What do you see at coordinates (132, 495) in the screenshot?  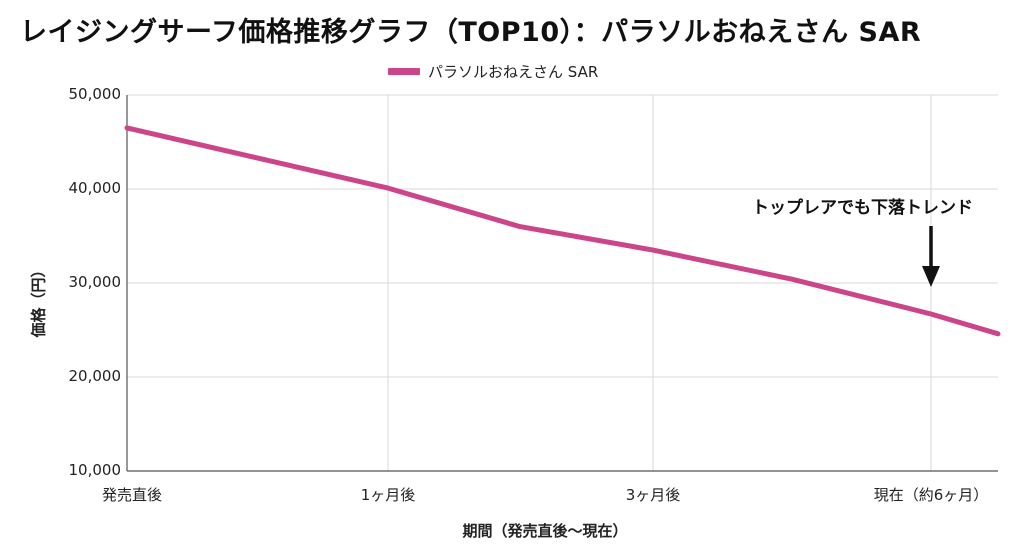 I see `x-tick-label: 発売直後` at bounding box center [132, 495].